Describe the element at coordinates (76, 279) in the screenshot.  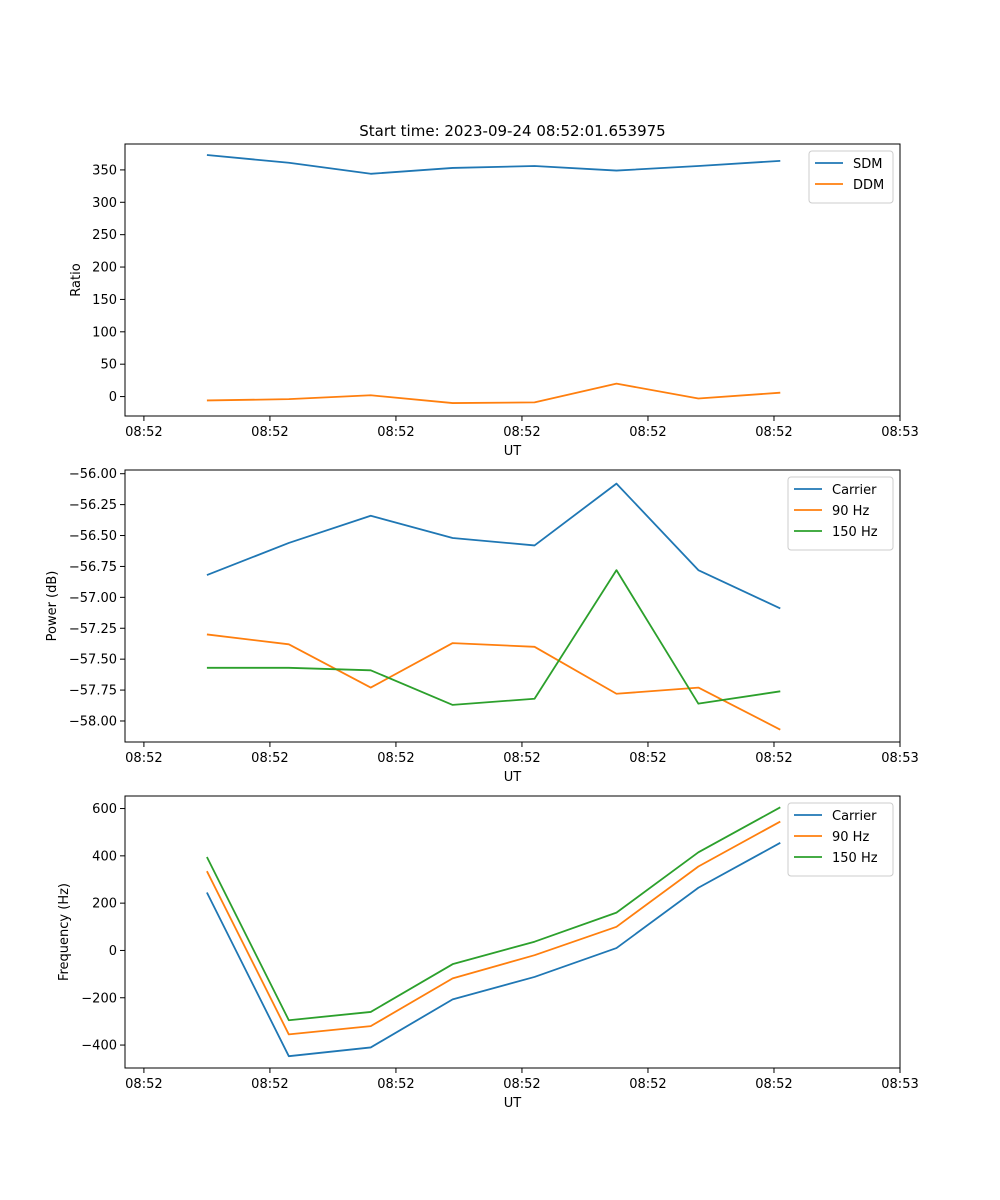
I see `y-axis-label: Ratio` at that location.